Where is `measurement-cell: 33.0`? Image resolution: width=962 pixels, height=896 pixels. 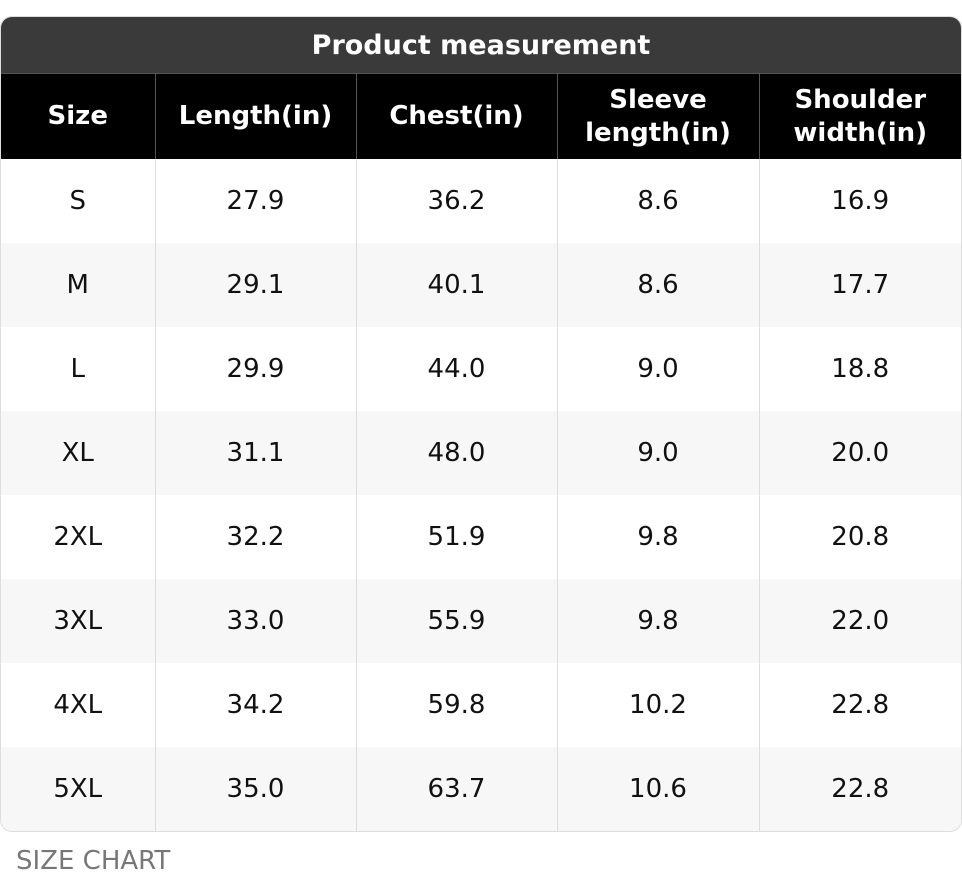
measurement-cell: 33.0 is located at coordinates (255, 621).